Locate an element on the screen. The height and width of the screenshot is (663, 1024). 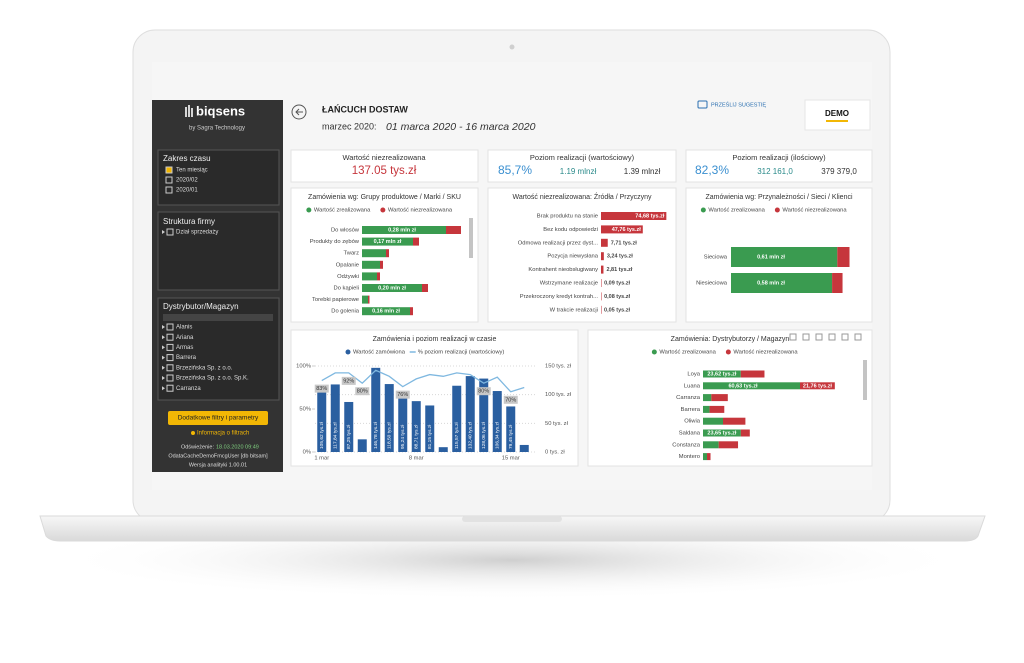
value-label: 0,05 tys.zł is located at coordinates (617, 310).